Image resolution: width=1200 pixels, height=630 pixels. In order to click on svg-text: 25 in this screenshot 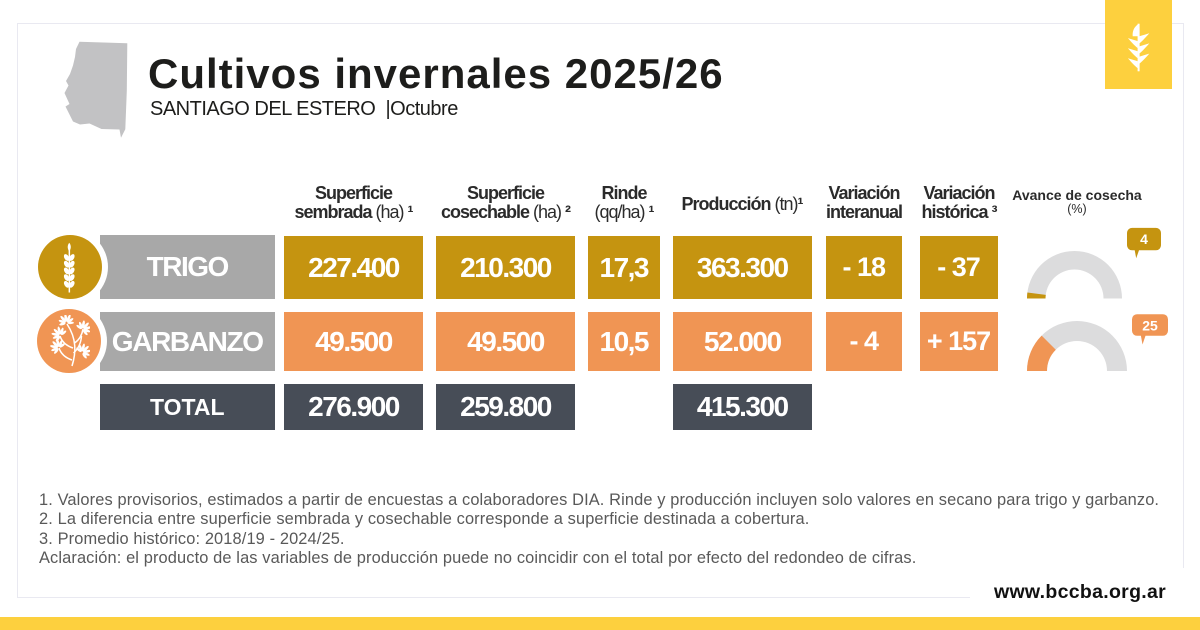, I will do `click(1150, 326)`.